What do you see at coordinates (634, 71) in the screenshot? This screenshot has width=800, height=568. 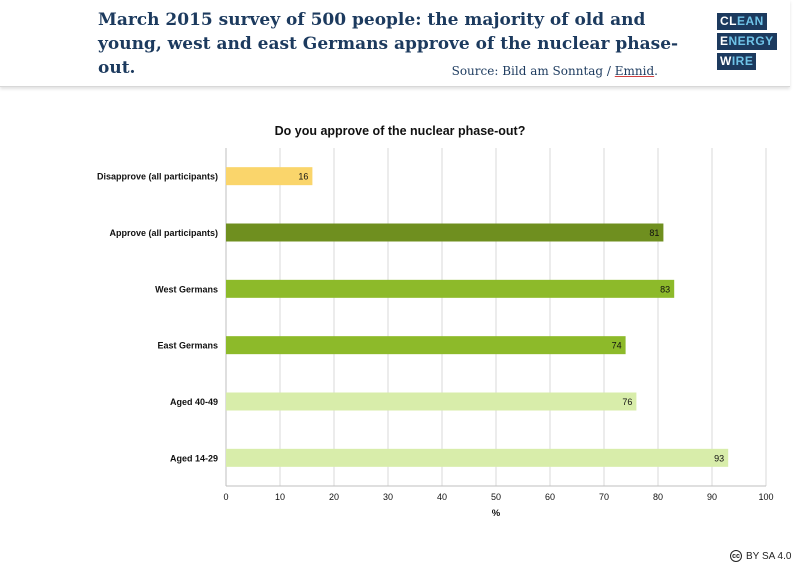 I see `source-emnid: Emnid` at bounding box center [634, 71].